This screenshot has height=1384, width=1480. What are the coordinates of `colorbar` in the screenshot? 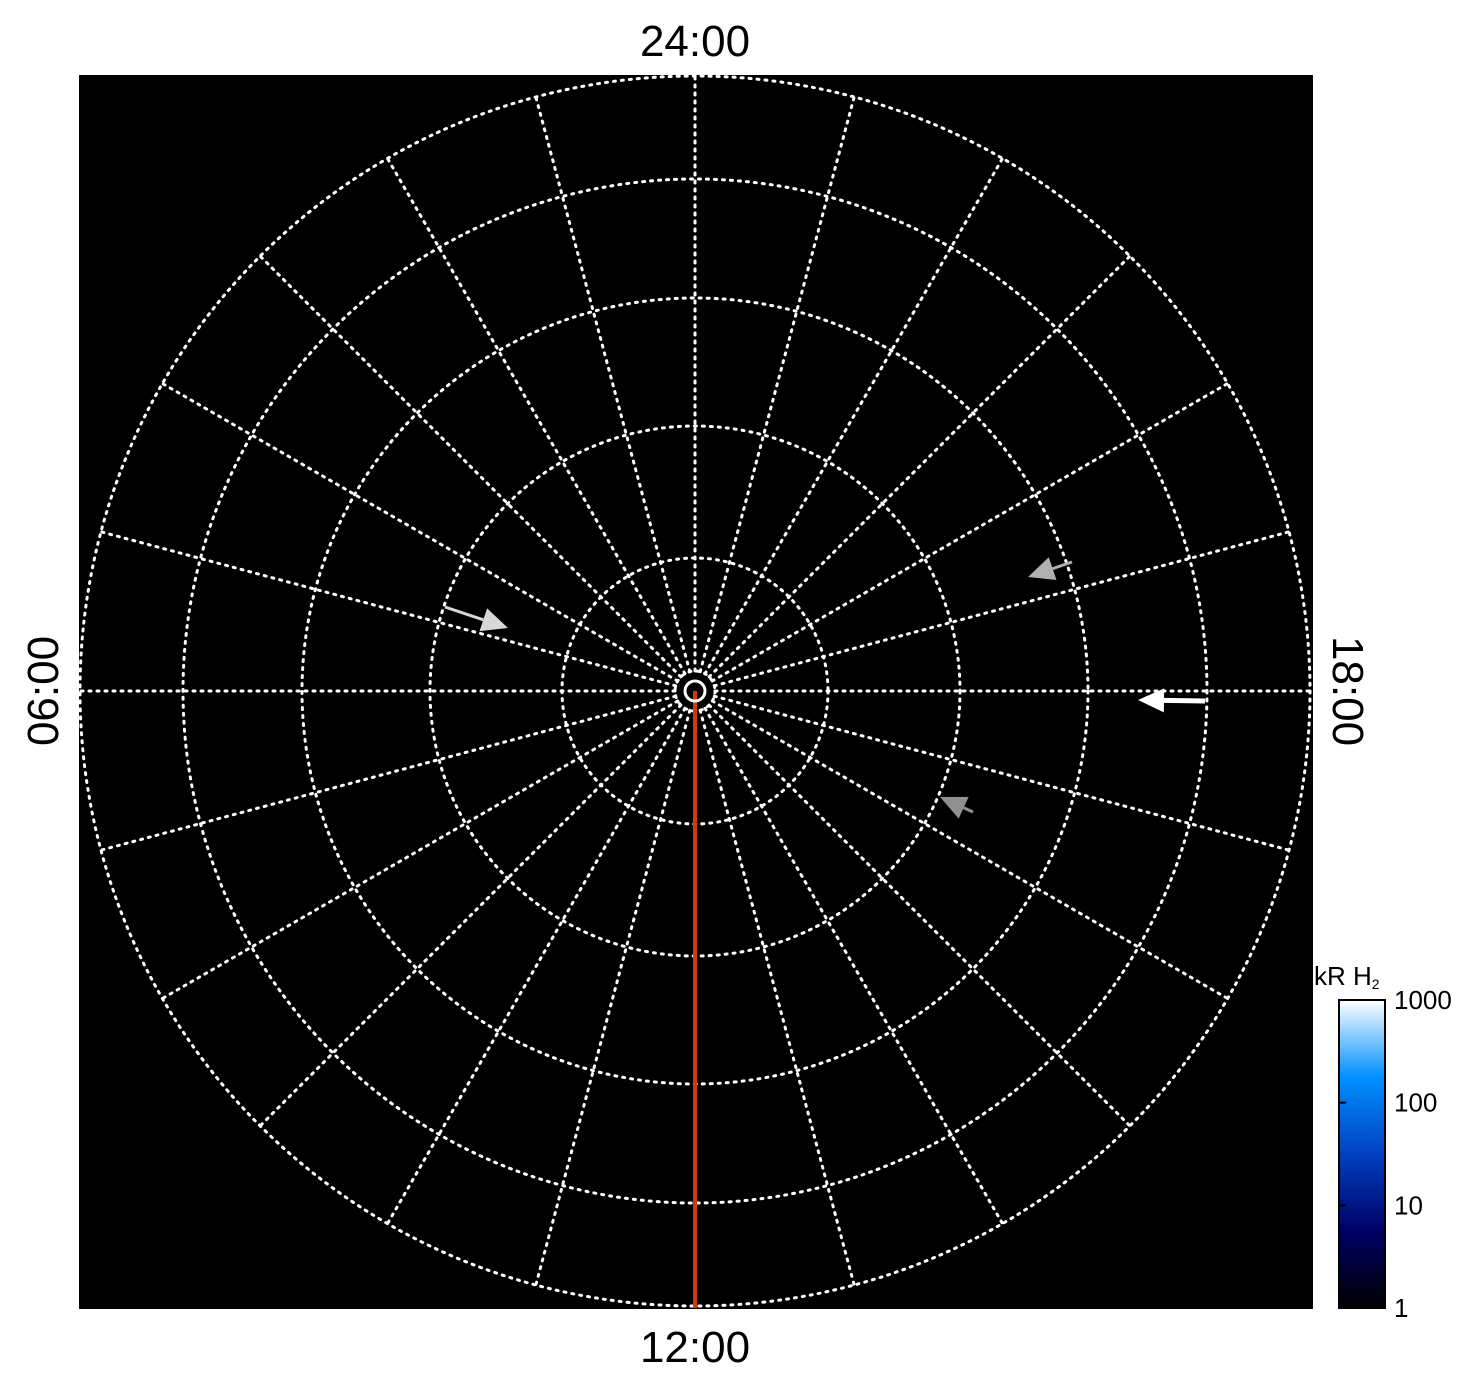 It's located at (1362, 1154).